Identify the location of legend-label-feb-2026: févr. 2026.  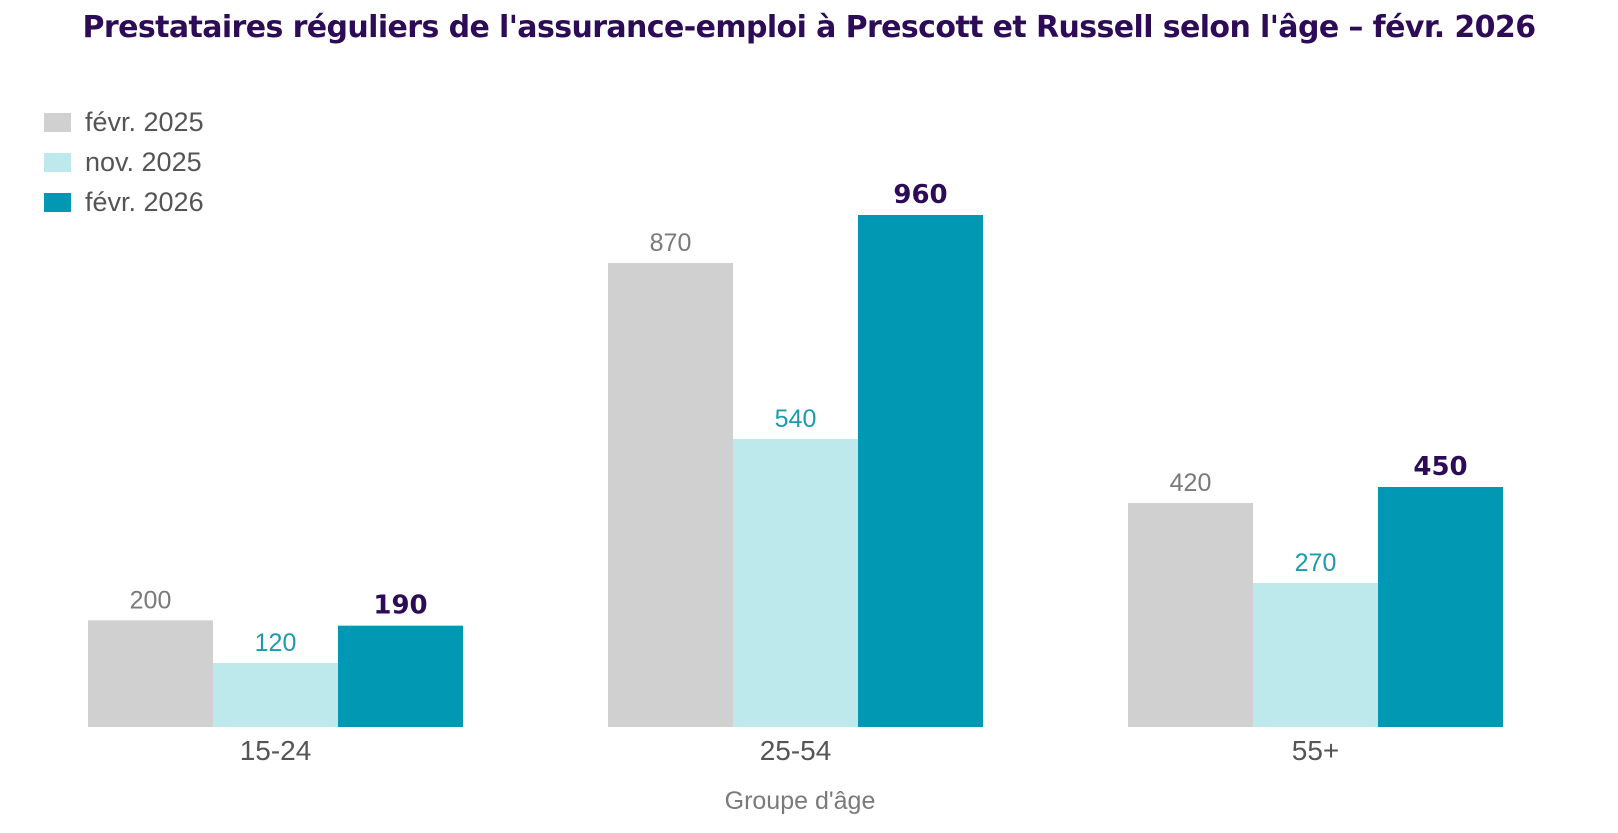
(144, 201).